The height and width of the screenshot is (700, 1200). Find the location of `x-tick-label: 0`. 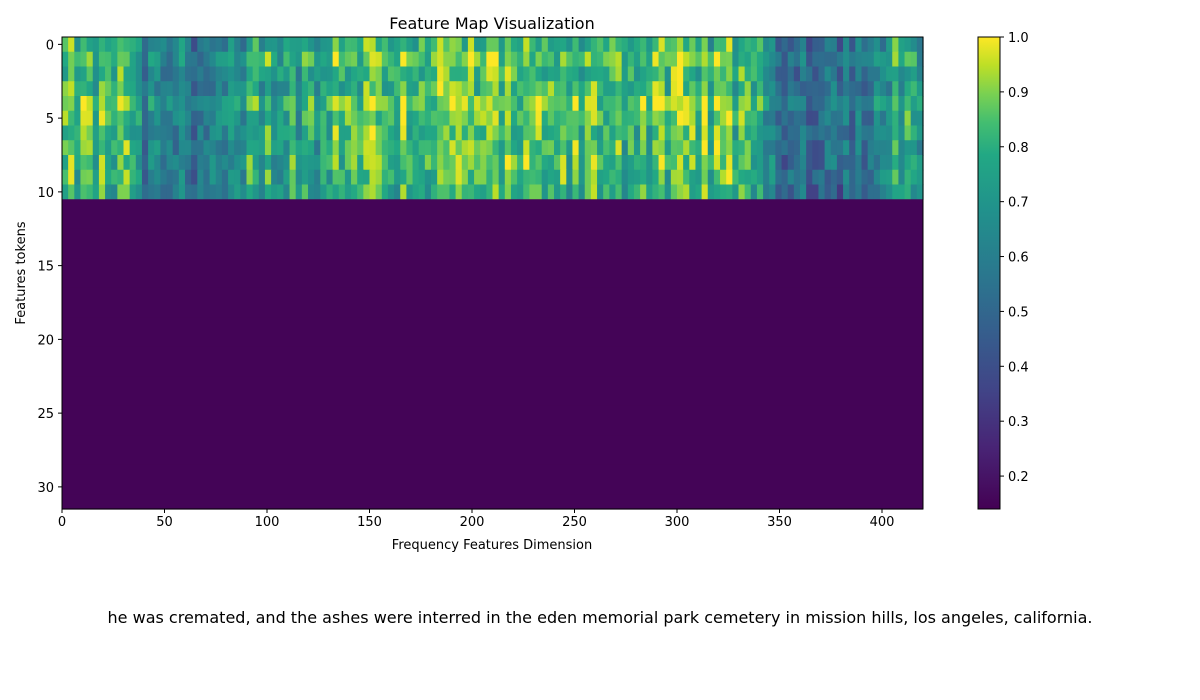

x-tick-label: 0 is located at coordinates (62, 522).